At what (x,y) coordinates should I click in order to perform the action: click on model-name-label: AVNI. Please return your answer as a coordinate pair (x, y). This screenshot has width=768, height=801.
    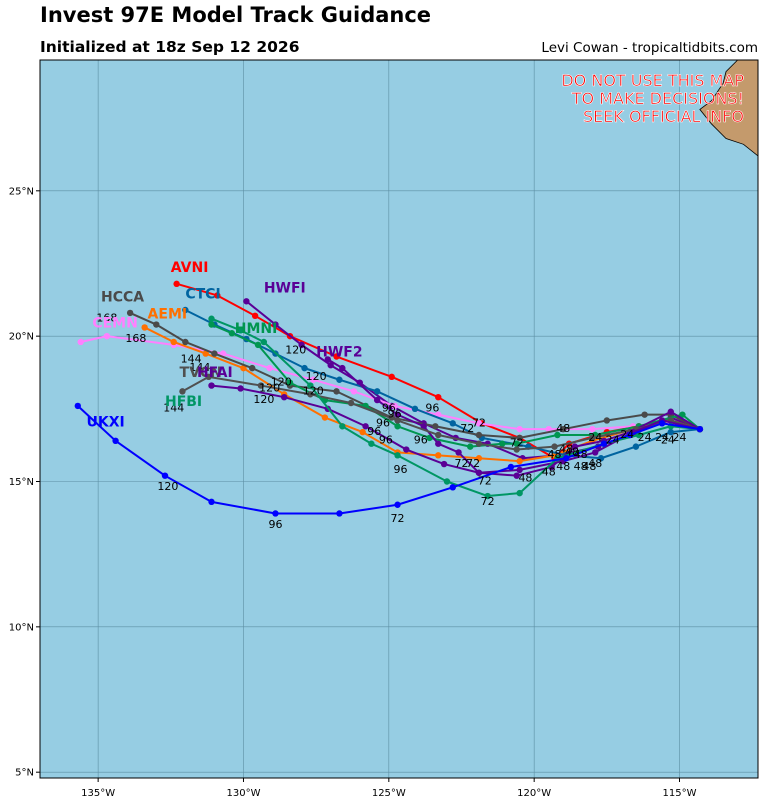
    Looking at the image, I should click on (190, 268).